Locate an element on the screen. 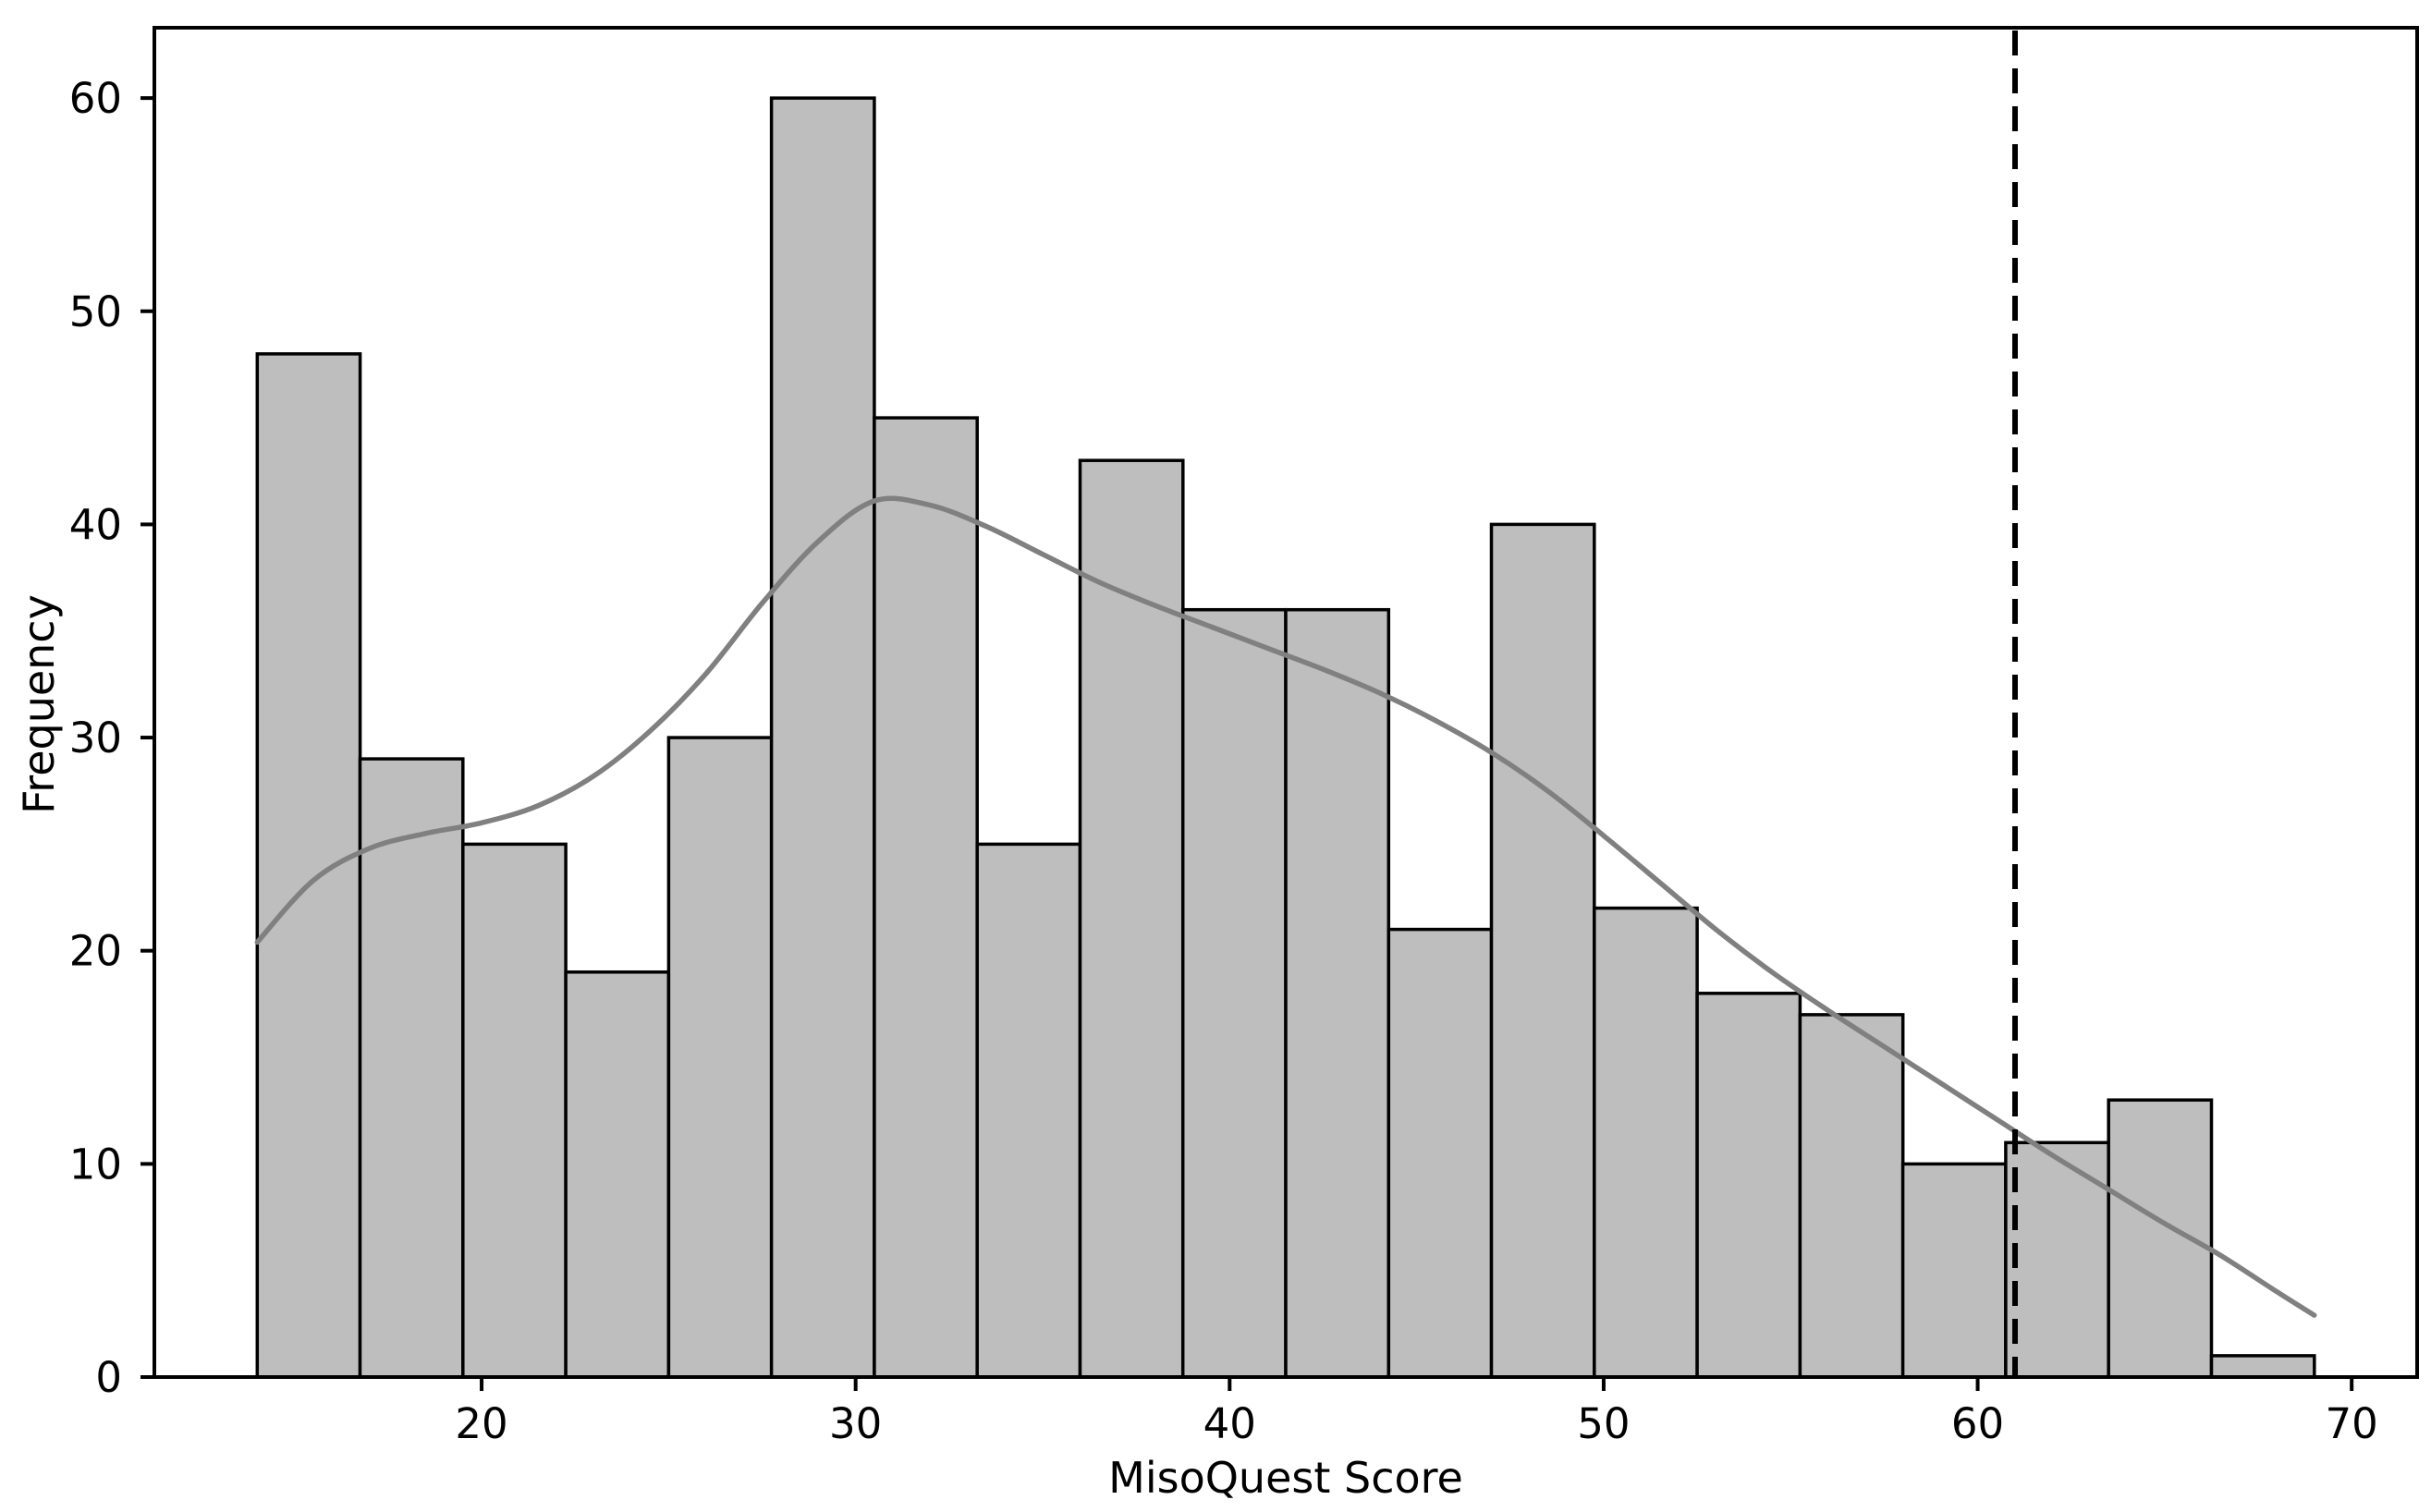  x-tick-label: 40 is located at coordinates (1229, 1424).